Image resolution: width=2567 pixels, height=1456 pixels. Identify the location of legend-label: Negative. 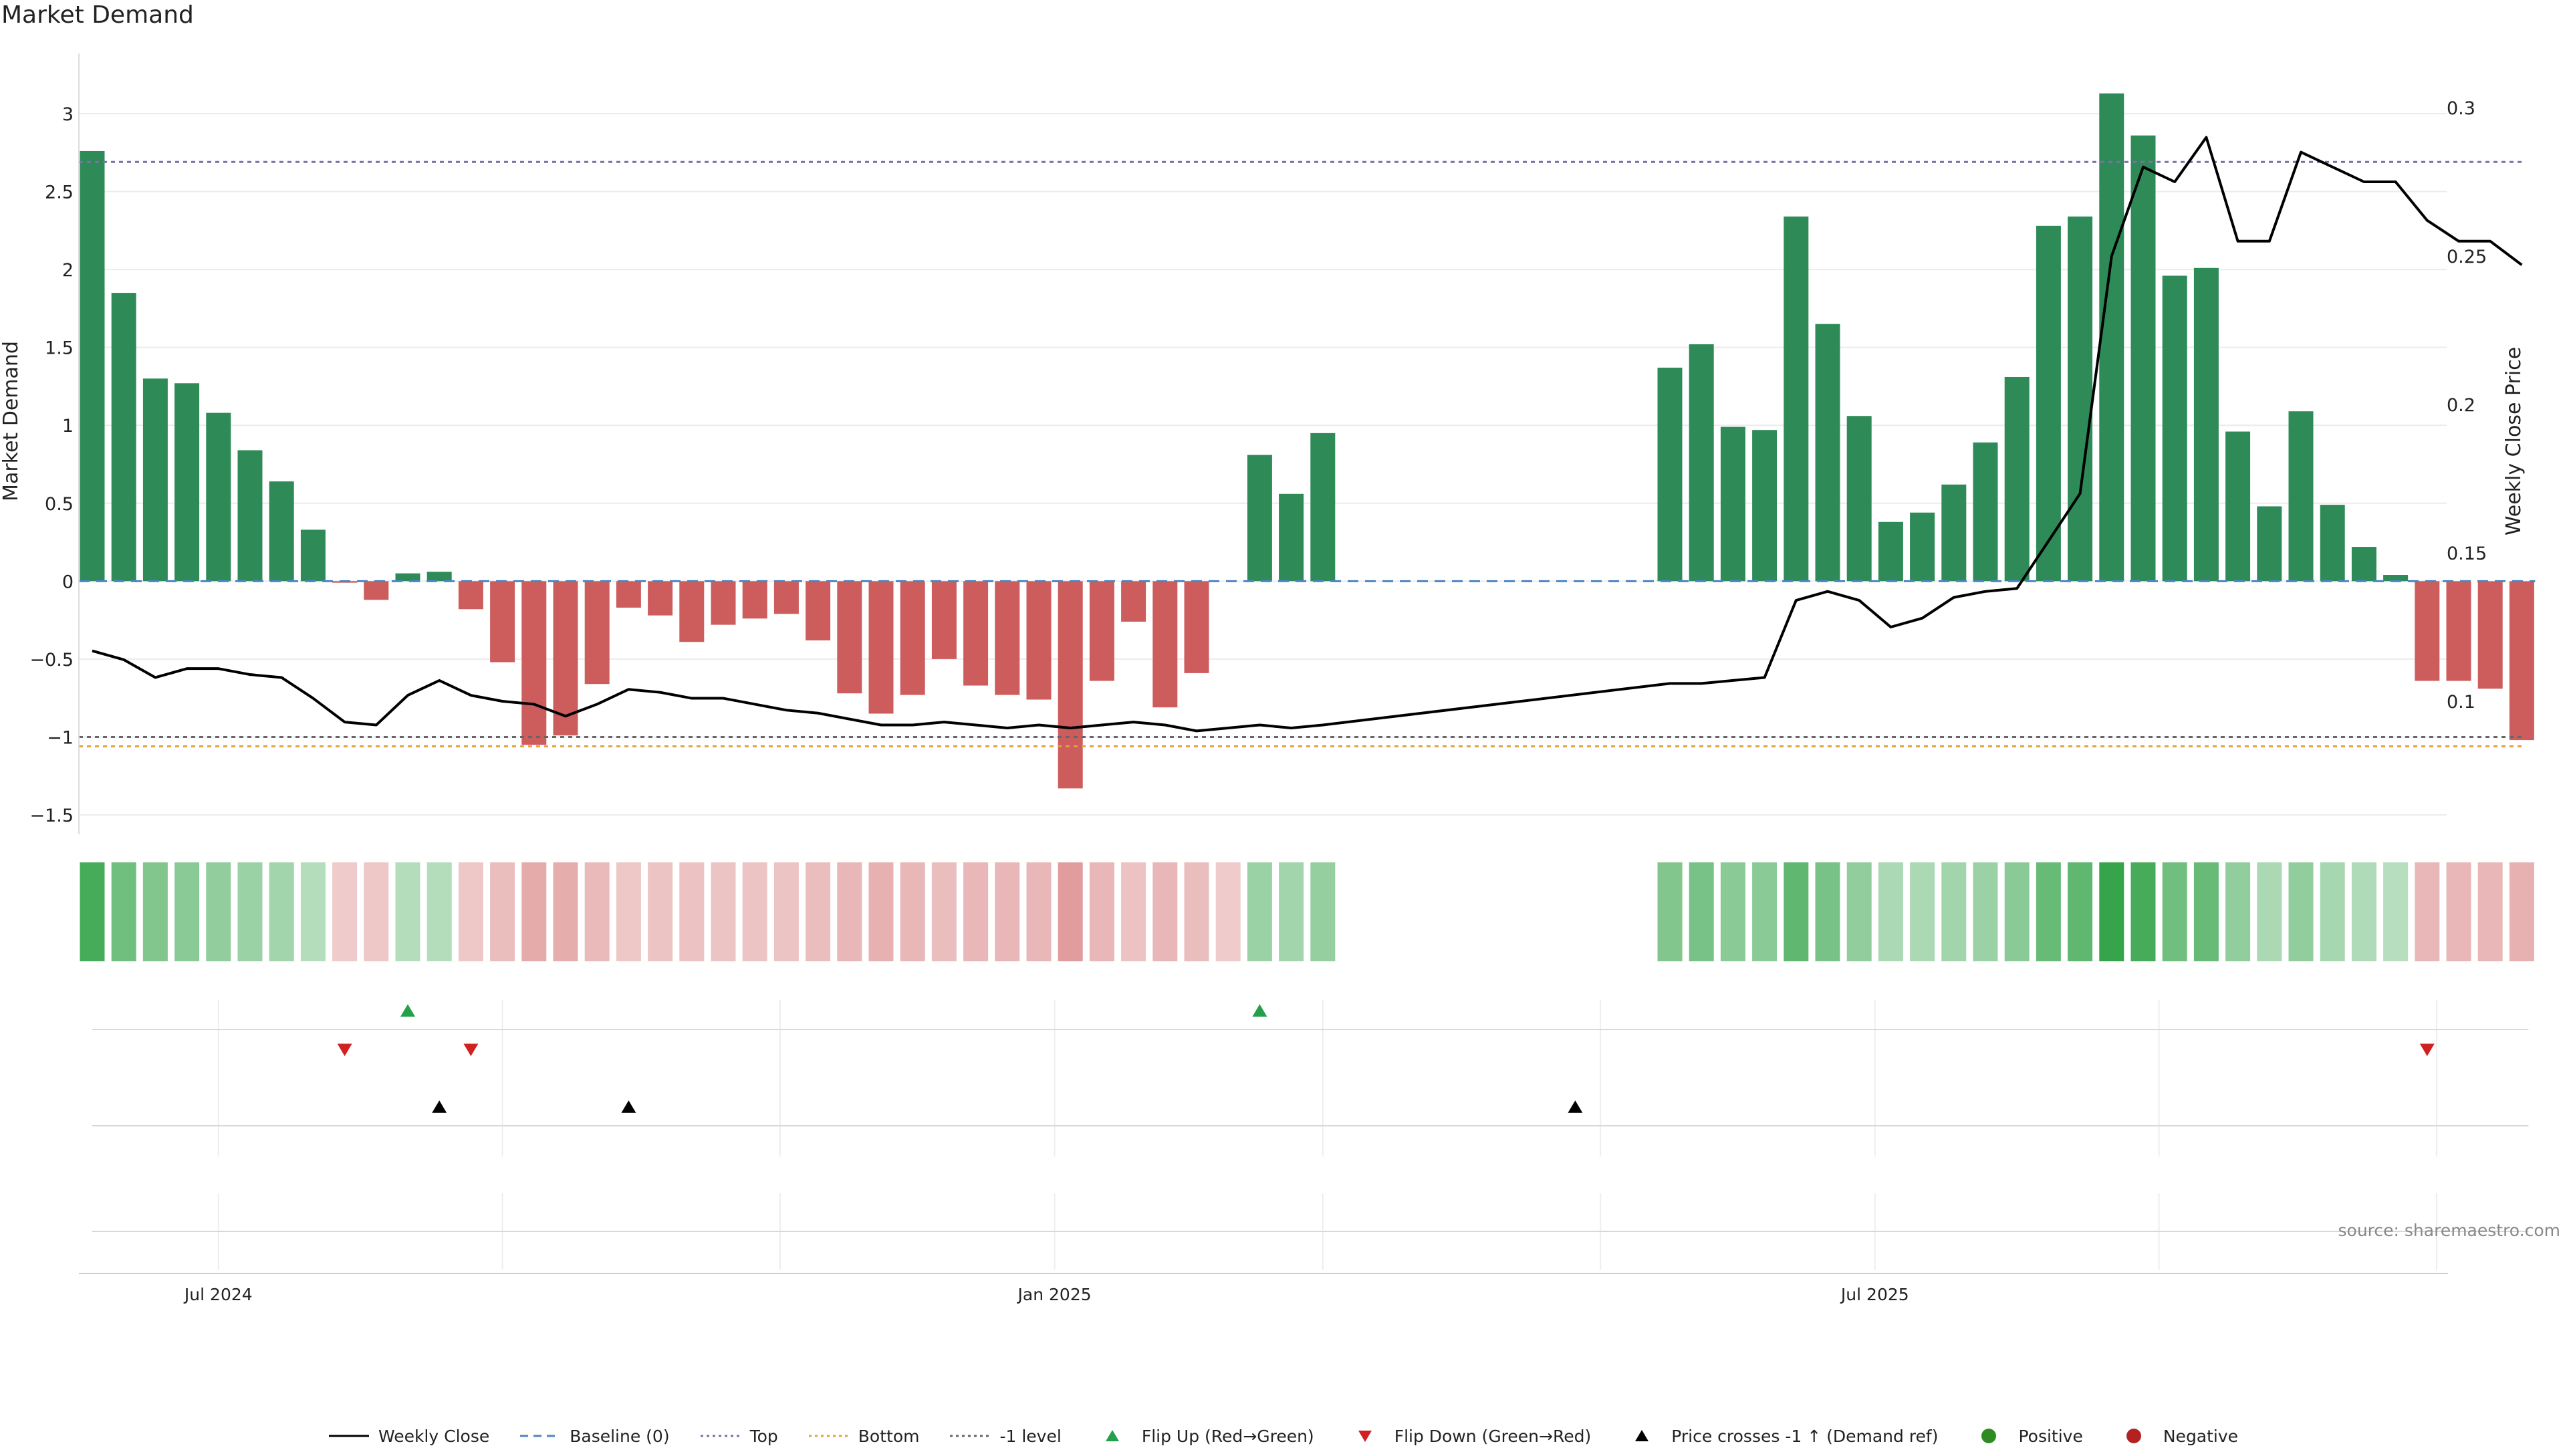
(2201, 1436).